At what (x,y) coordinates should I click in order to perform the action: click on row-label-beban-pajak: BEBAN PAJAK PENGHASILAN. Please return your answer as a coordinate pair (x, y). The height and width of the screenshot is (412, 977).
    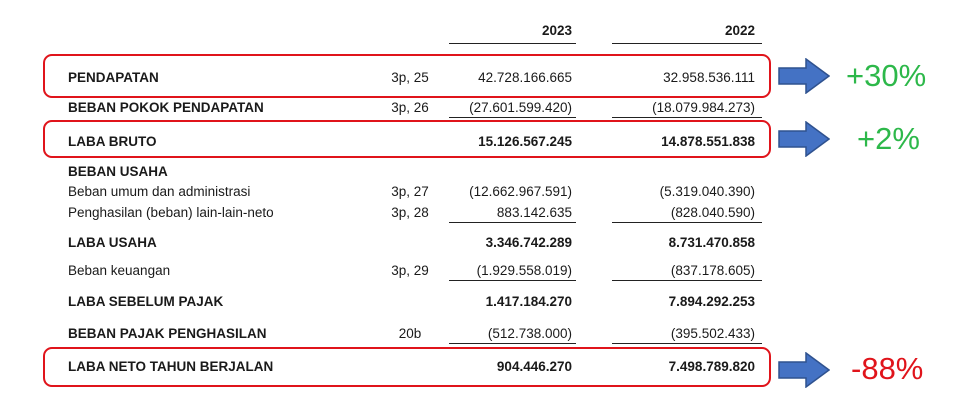
    Looking at the image, I should click on (167, 333).